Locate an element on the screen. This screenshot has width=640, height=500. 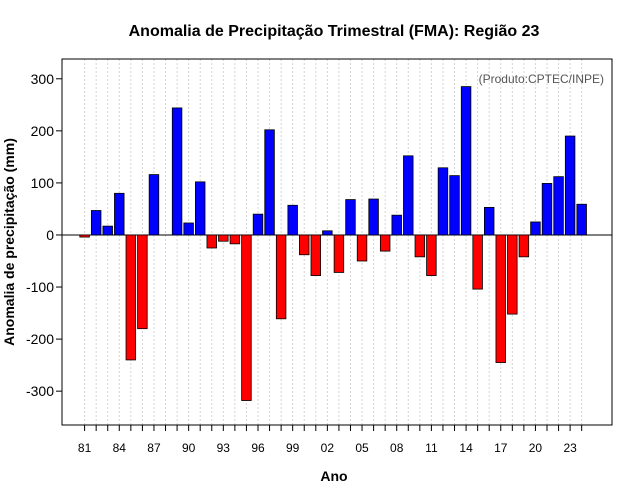
x-tick-label: 23 is located at coordinates (570, 448).